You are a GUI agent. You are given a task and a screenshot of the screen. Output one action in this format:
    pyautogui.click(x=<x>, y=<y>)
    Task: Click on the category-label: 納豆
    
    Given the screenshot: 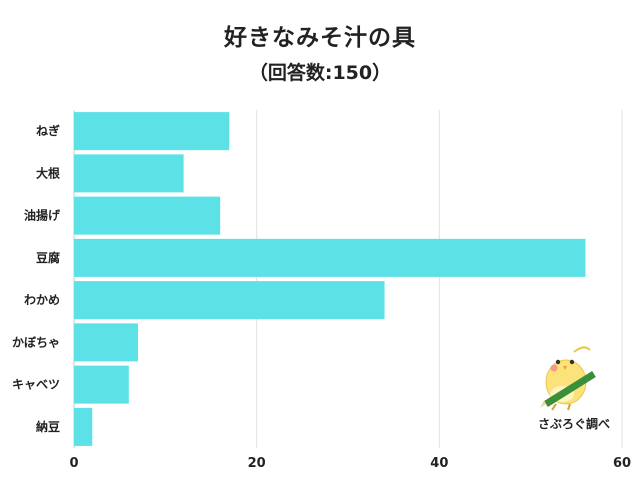 What is the action you would take?
    pyautogui.click(x=48, y=426)
    